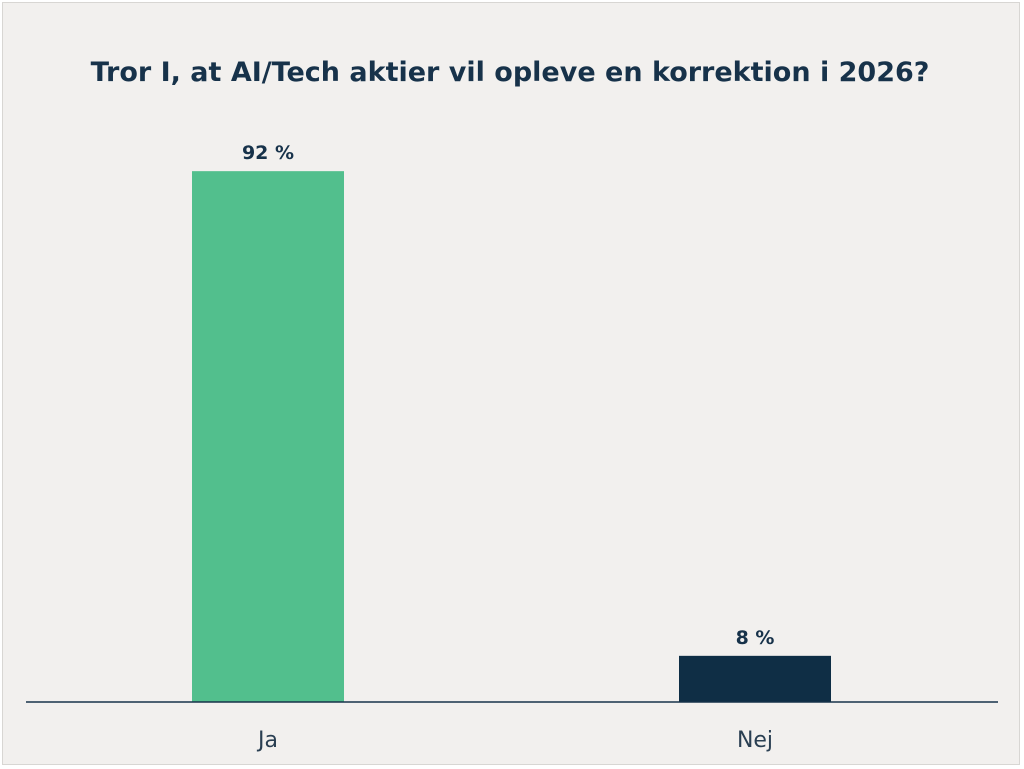 Image resolution: width=1024 pixels, height=769 pixels. What do you see at coordinates (268, 436) in the screenshot?
I see `bar-ja` at bounding box center [268, 436].